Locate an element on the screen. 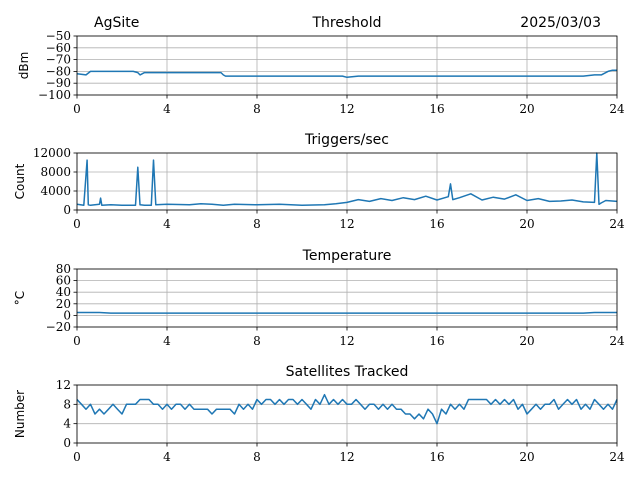 Image resolution: width=640 pixels, height=480 pixels. panel-4-title: Satellites Tracked is located at coordinates (347, 372).